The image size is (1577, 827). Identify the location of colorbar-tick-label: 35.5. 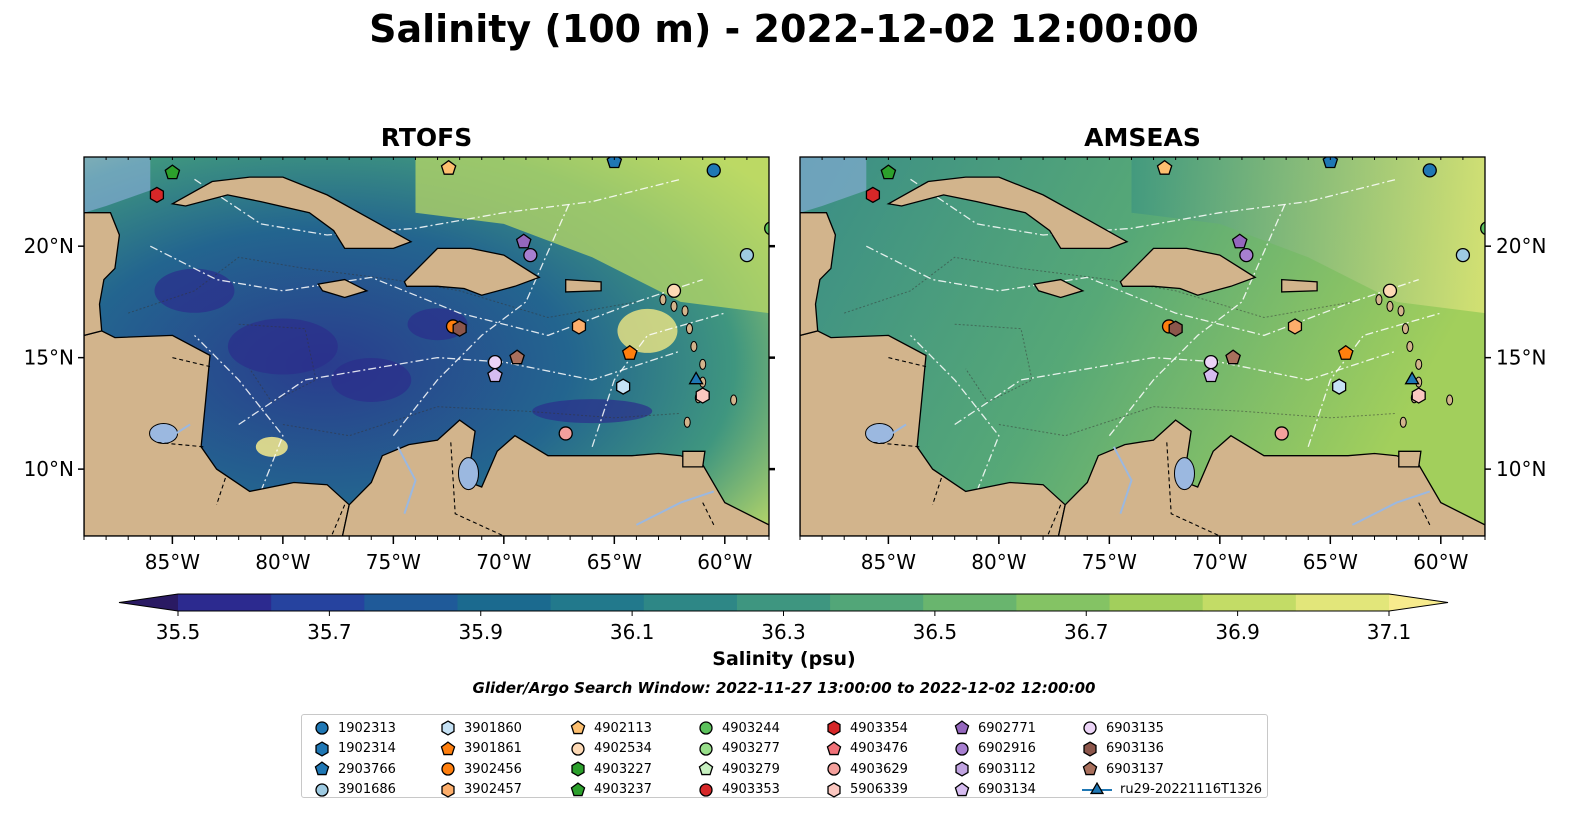
(178, 632).